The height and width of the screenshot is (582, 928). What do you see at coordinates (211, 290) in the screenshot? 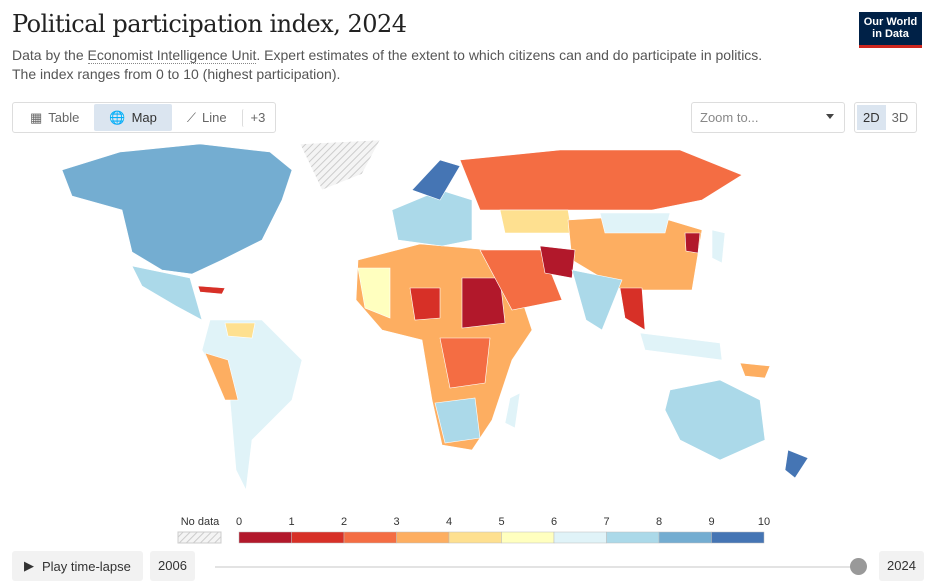
I see `caribbean` at bounding box center [211, 290].